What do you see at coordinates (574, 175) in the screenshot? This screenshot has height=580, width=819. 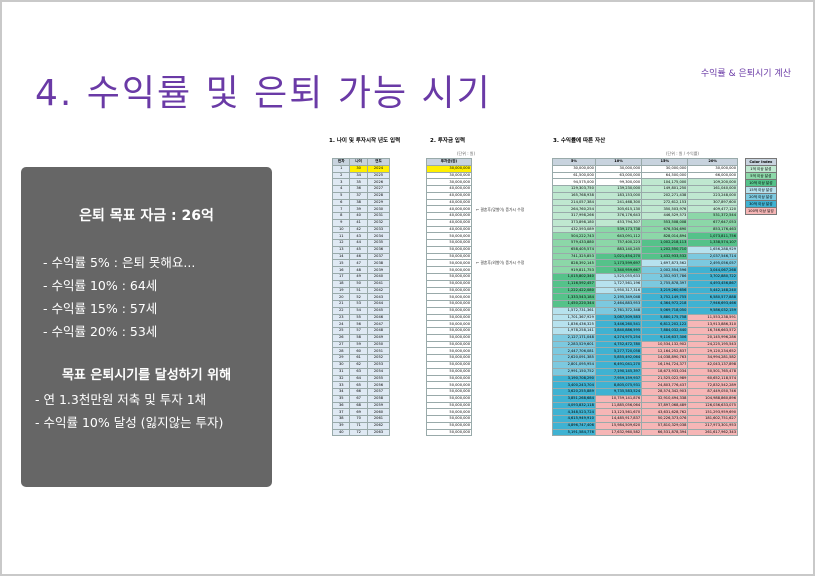 I see `table-cell: 61,500,000` at bounding box center [574, 175].